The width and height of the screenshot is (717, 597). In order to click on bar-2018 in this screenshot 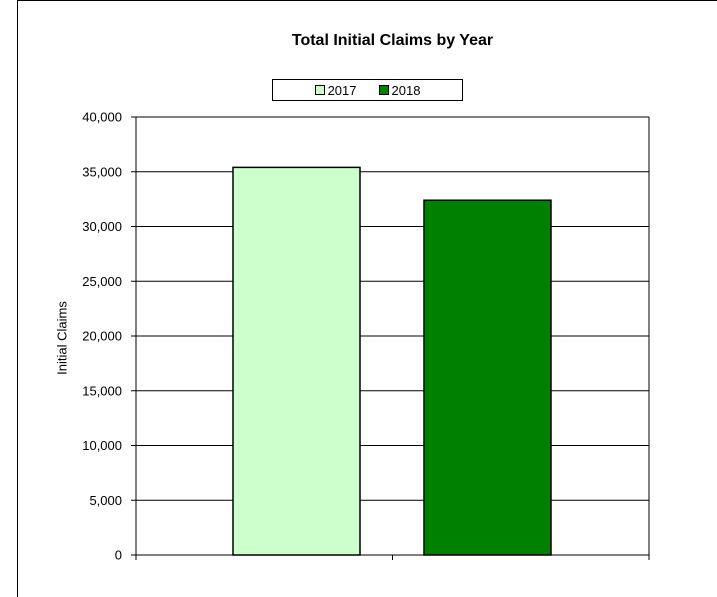, I will do `click(487, 377)`.